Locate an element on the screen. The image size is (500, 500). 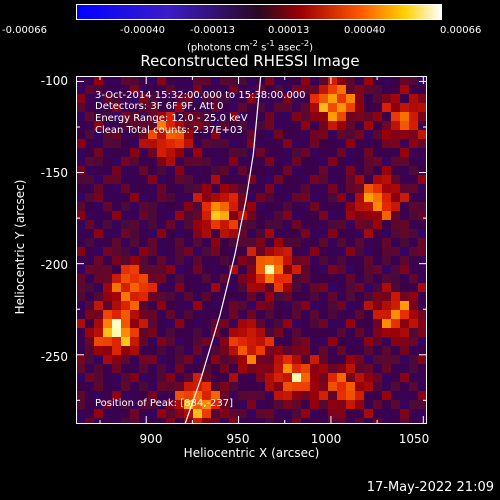
colorbar is located at coordinates (259, 12).